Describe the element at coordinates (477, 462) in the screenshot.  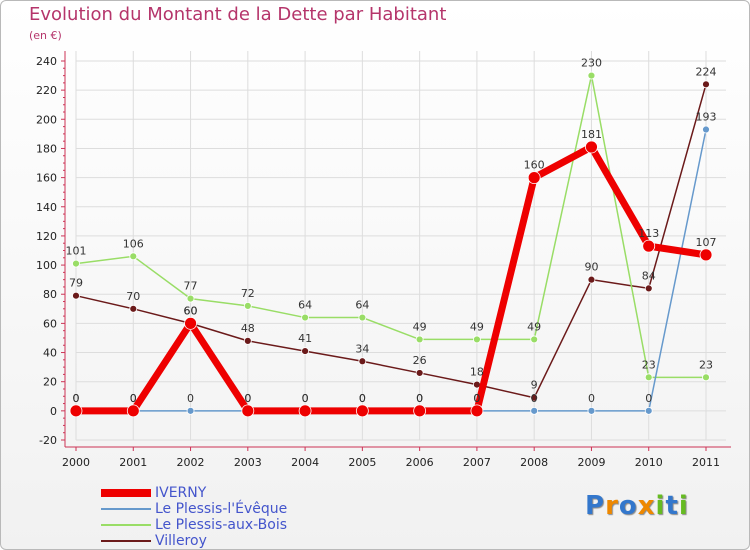
I see `x-tick-label: 2007` at that location.